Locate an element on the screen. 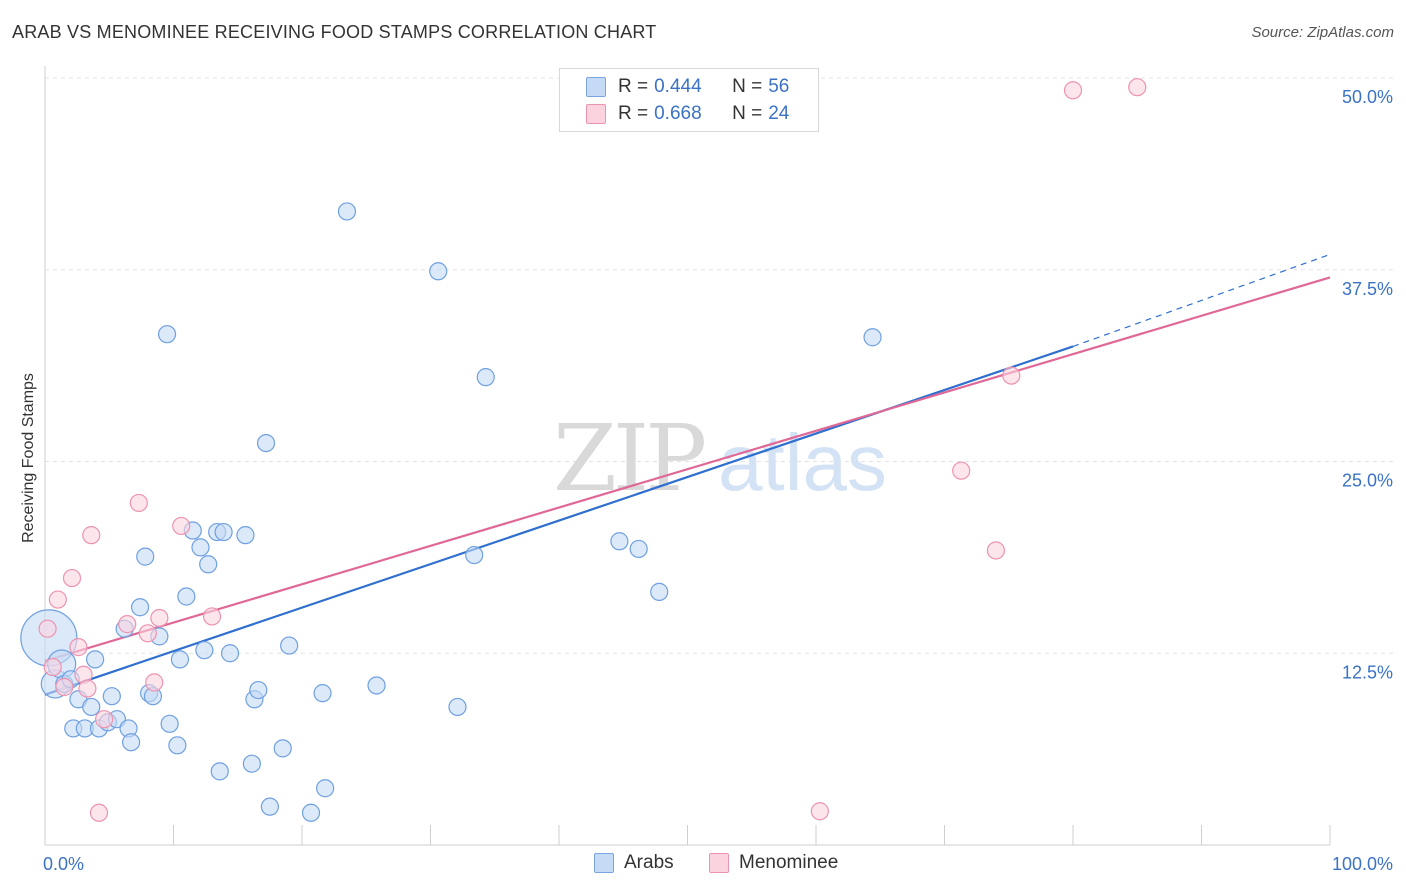  legend-row-menominee: R = 0.668 N = 24 is located at coordinates (687, 114).